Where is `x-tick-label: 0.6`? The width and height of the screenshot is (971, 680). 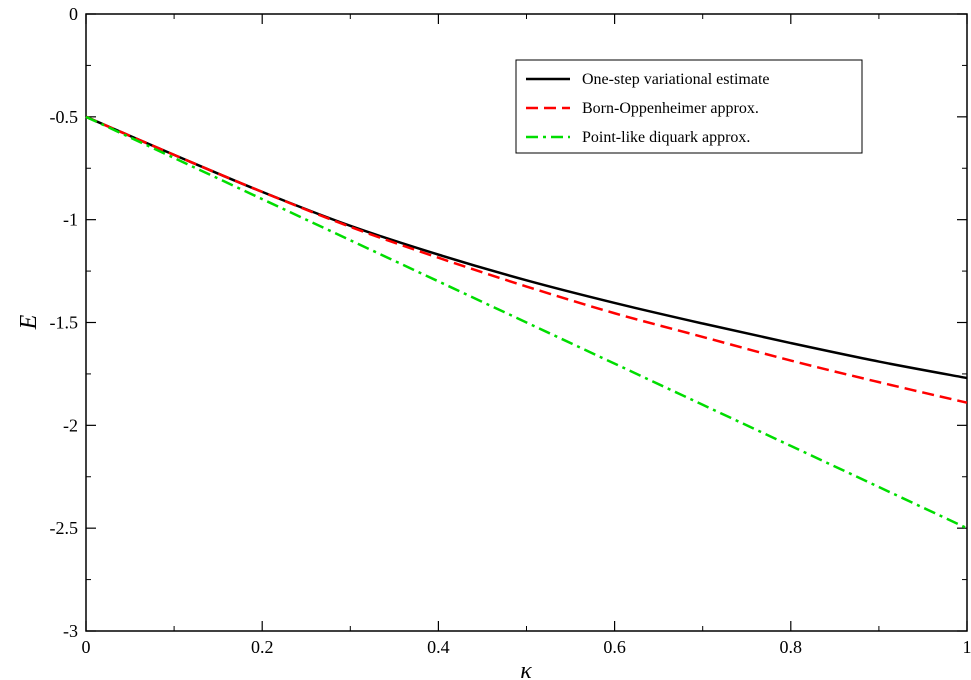
x-tick-label: 0.6 is located at coordinates (614, 647).